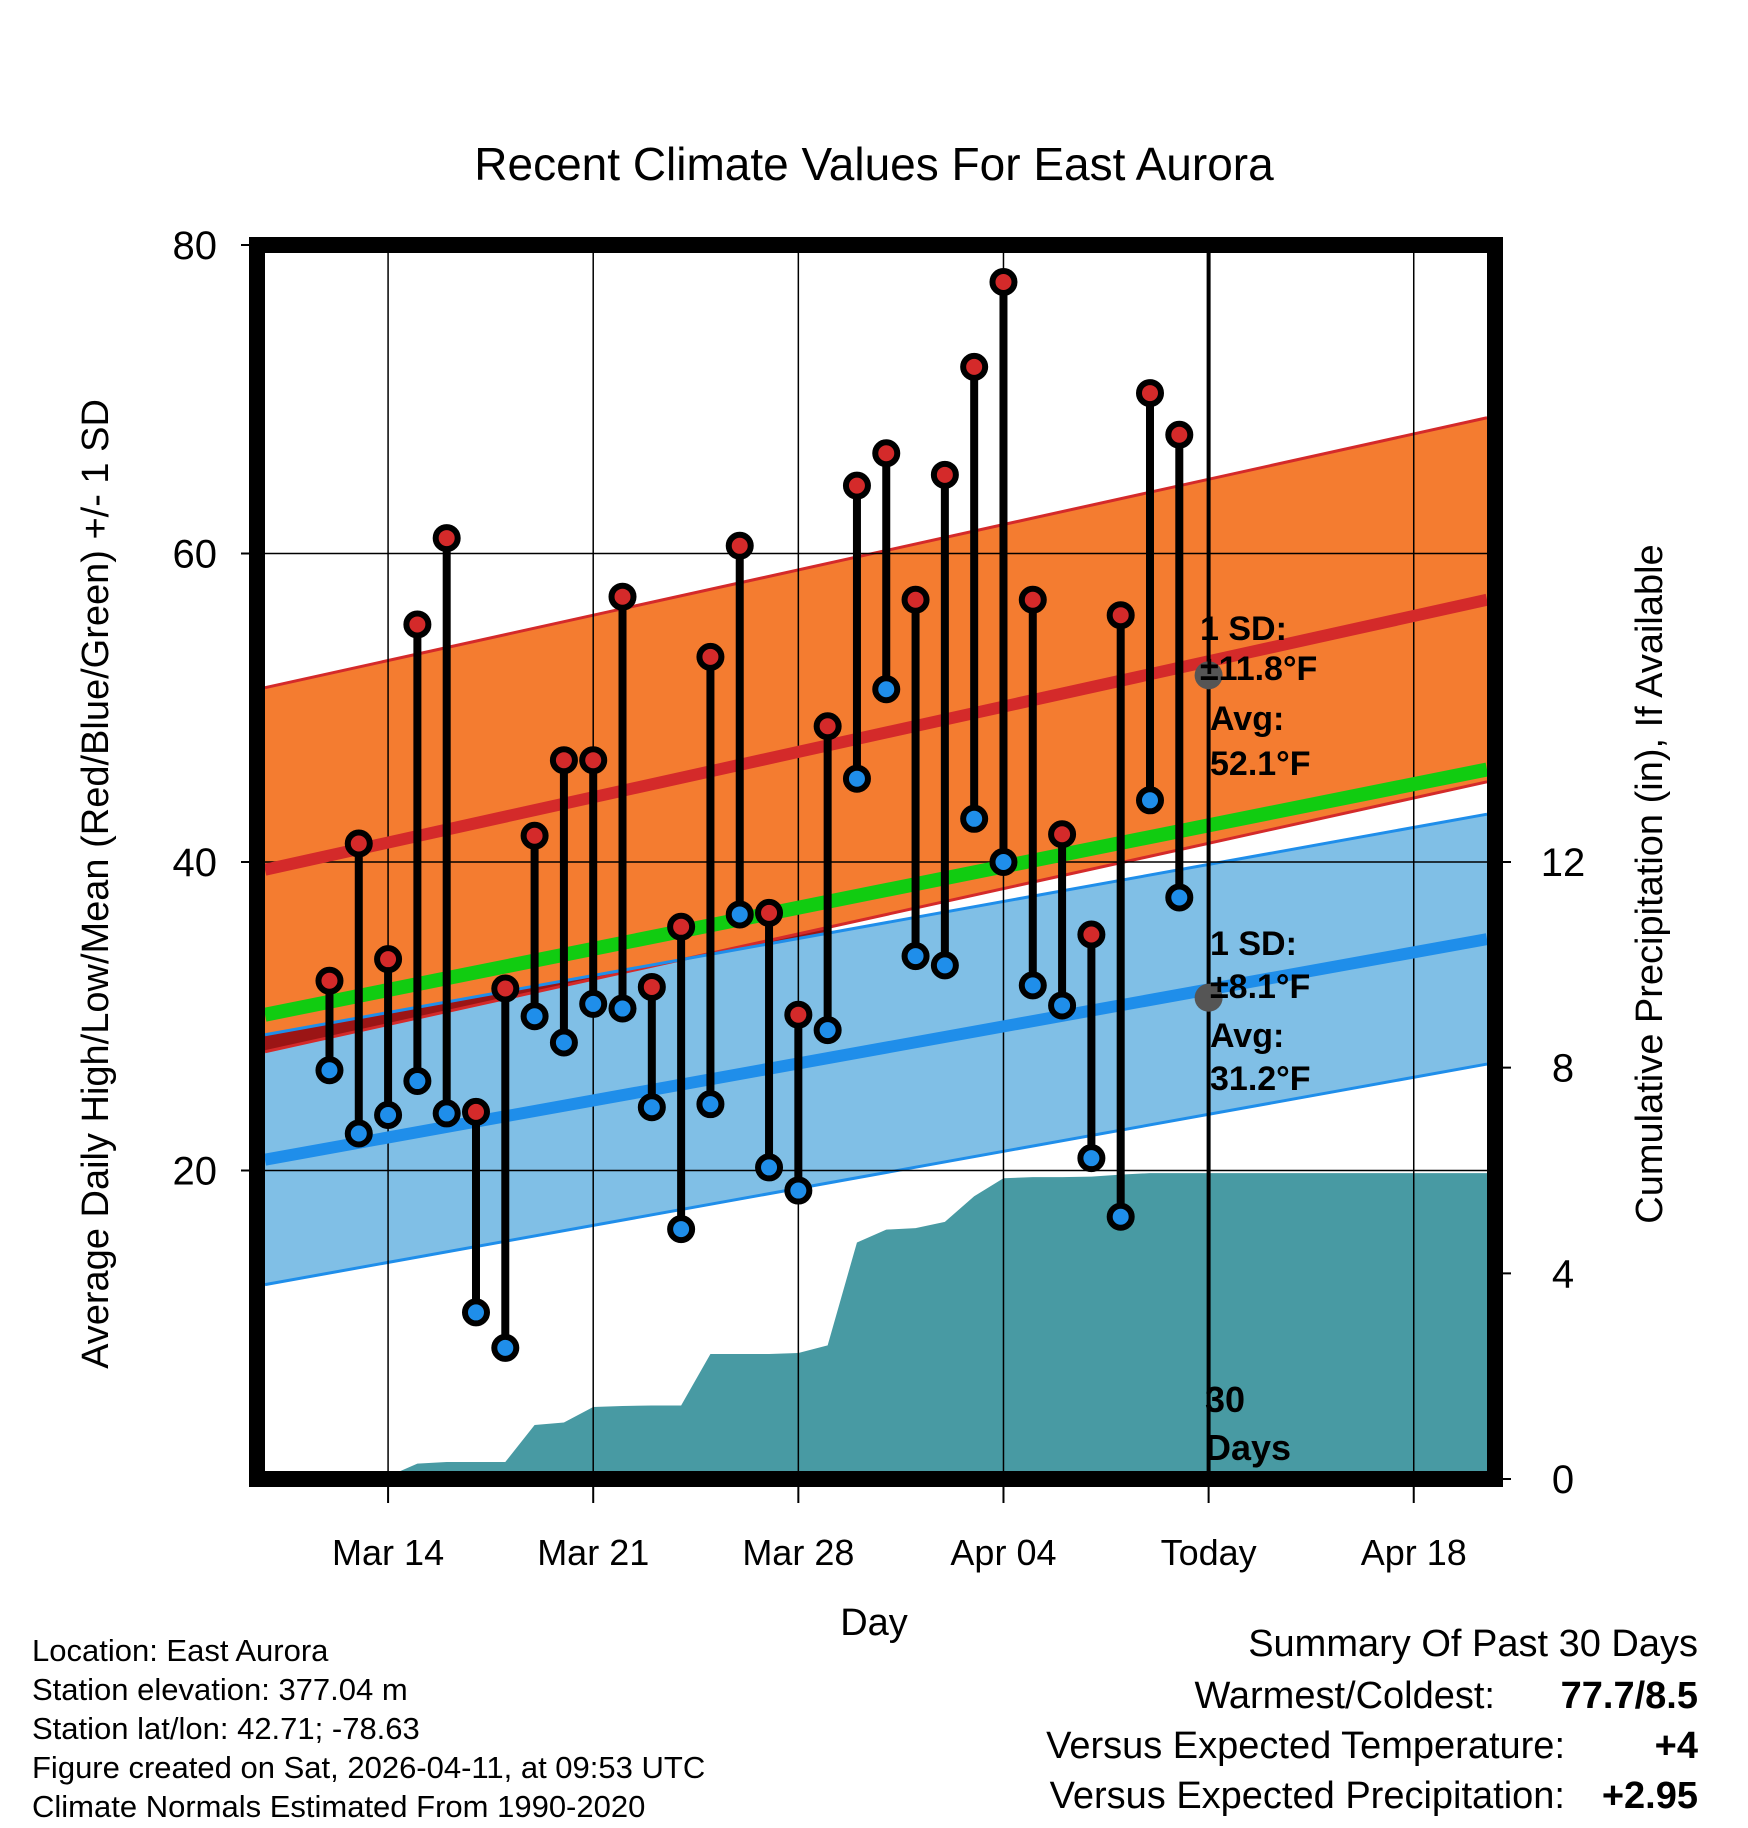 This screenshot has width=1748, height=1828. What do you see at coordinates (1344, 1696) in the screenshot?
I see `summary-warmest-label: Warmest/Coldest:` at bounding box center [1344, 1696].